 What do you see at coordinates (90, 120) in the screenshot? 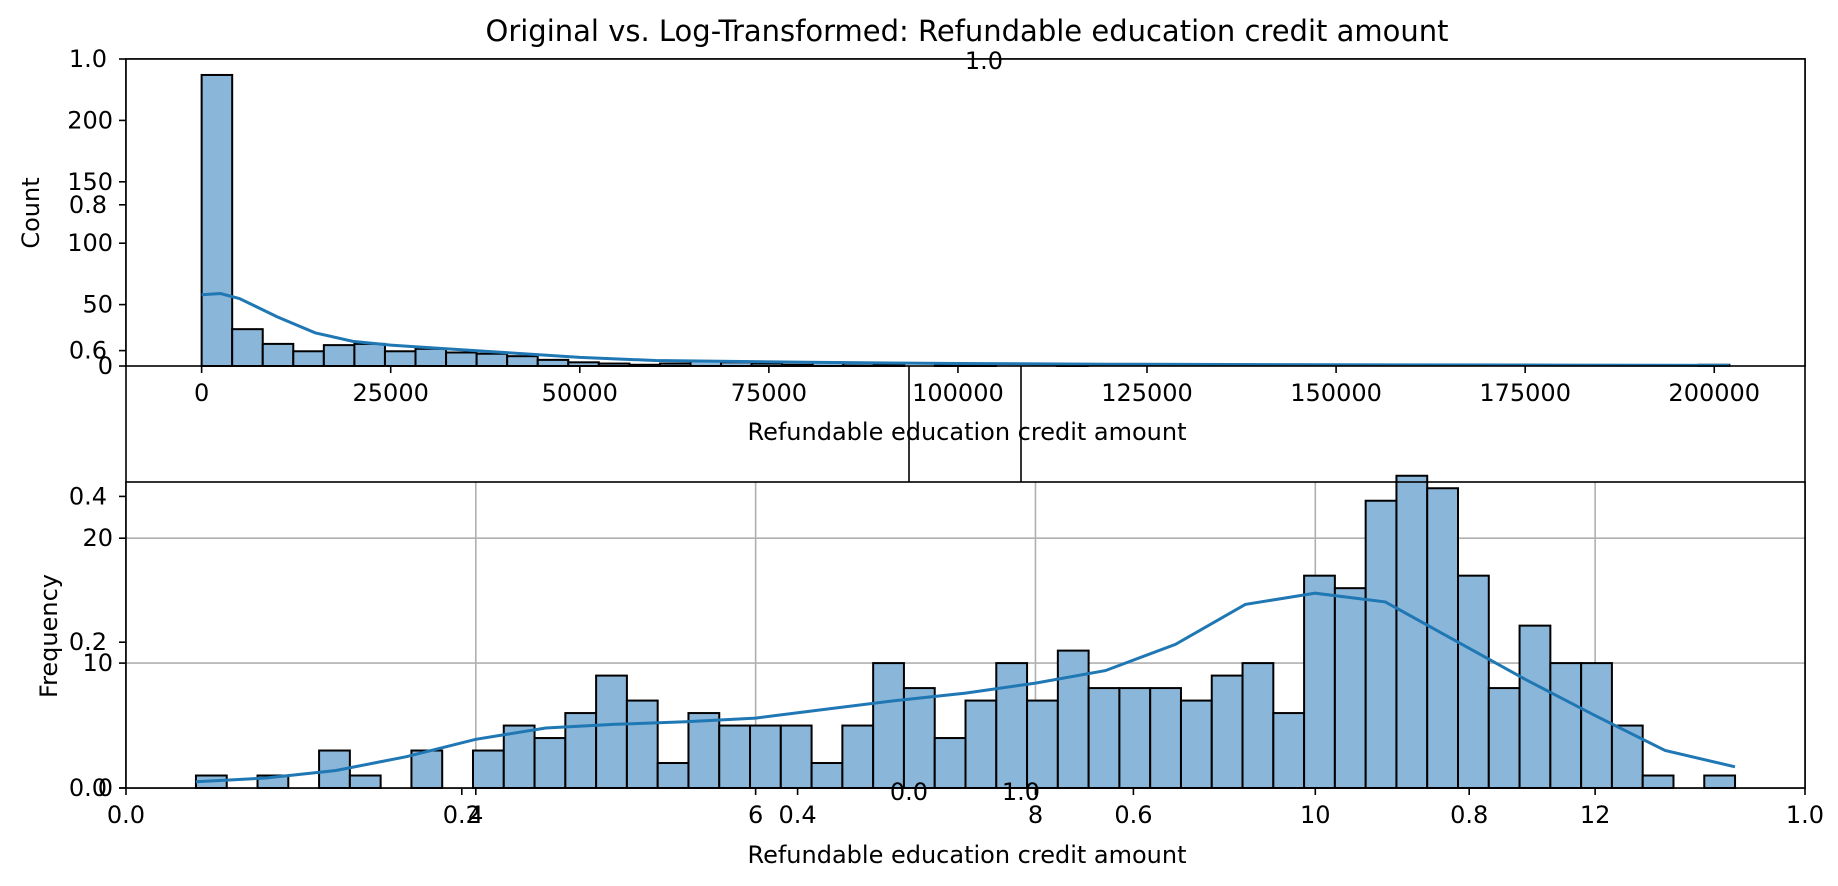
I see `panel1-y-tick-label: 200` at bounding box center [90, 120].